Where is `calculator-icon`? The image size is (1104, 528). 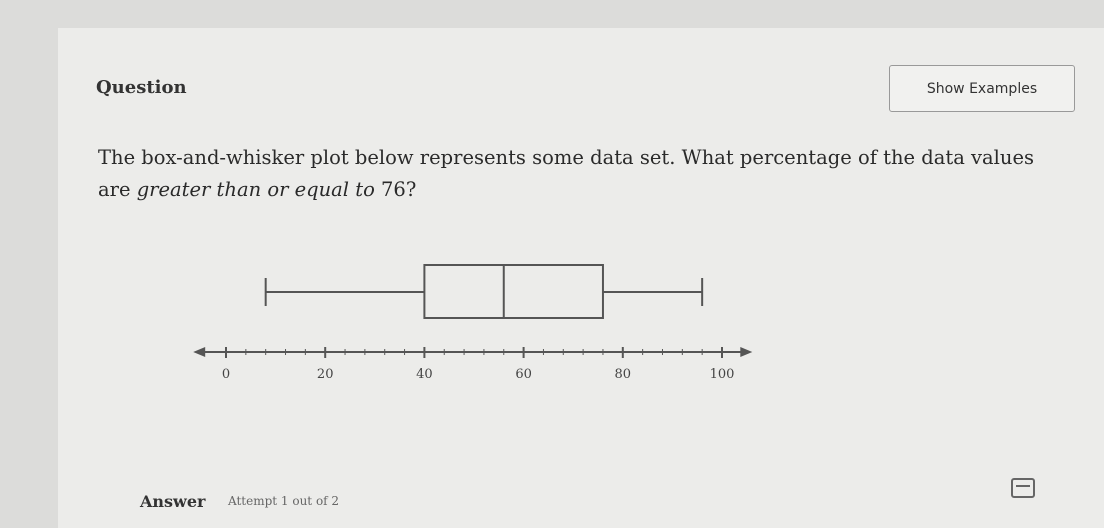 calculator-icon is located at coordinates (1023, 488).